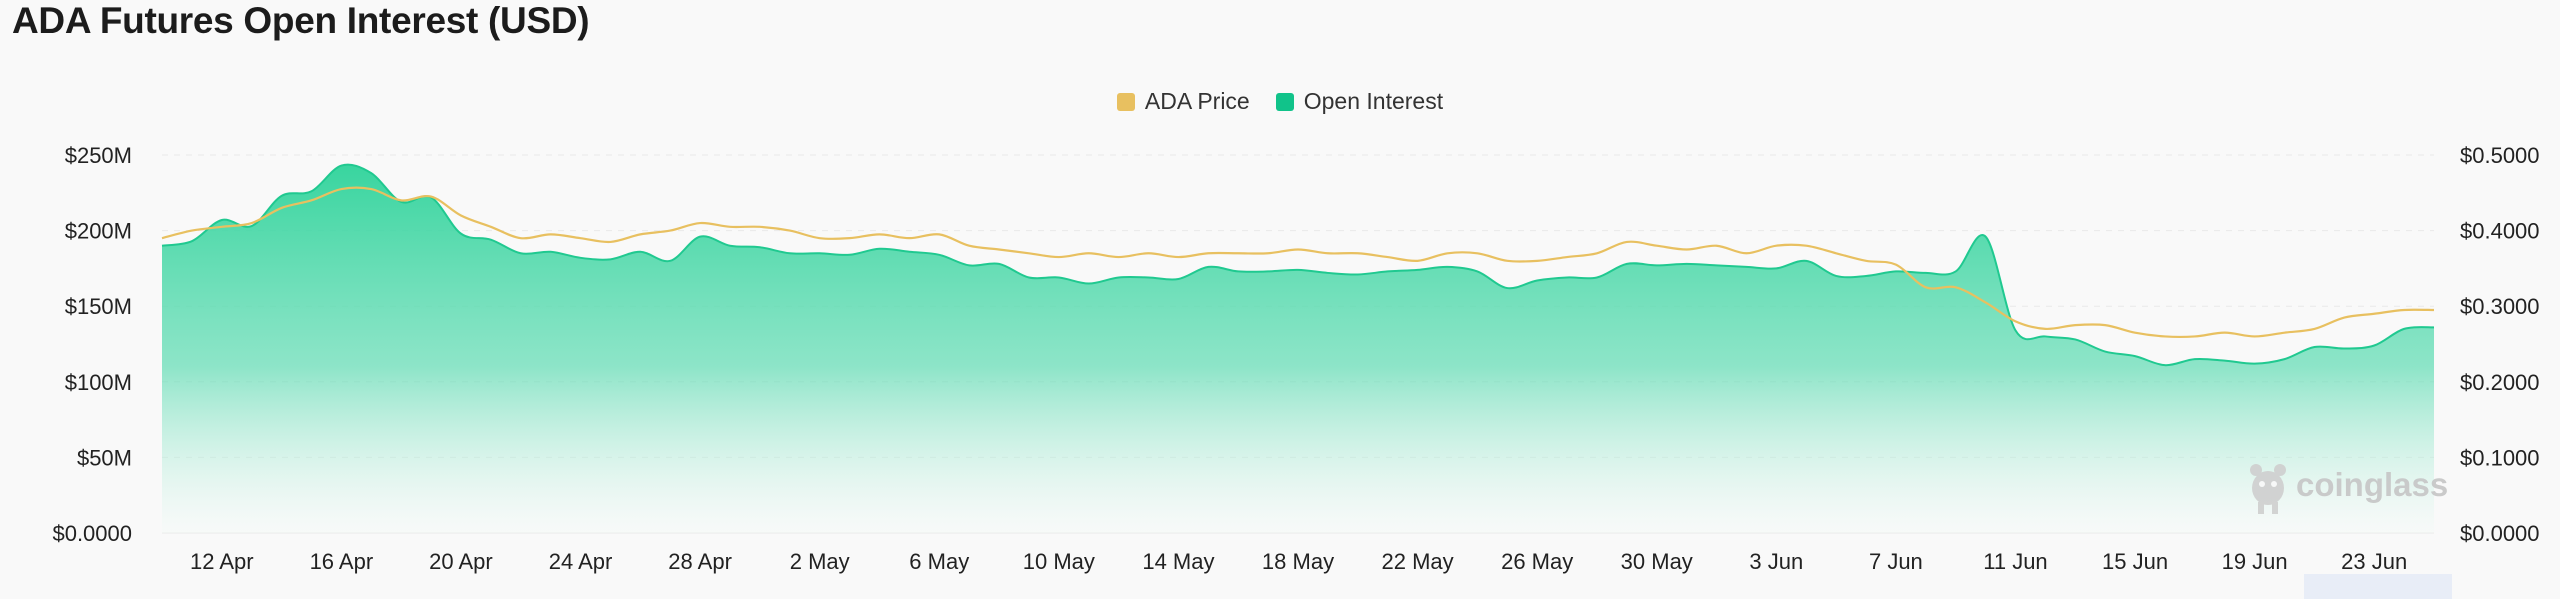 The image size is (2560, 599). I want to click on x-tick-label: 2 May, so click(820, 561).